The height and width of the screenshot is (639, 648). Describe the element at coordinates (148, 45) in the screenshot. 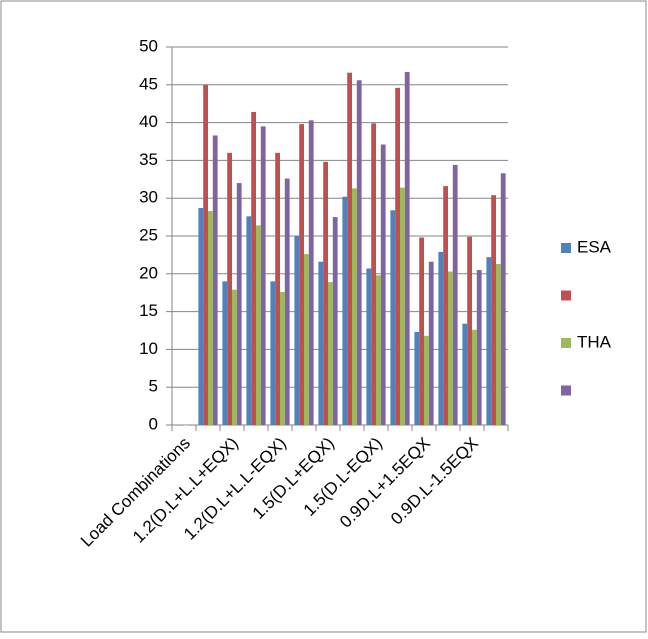

I see `y-tick-label: 50` at that location.